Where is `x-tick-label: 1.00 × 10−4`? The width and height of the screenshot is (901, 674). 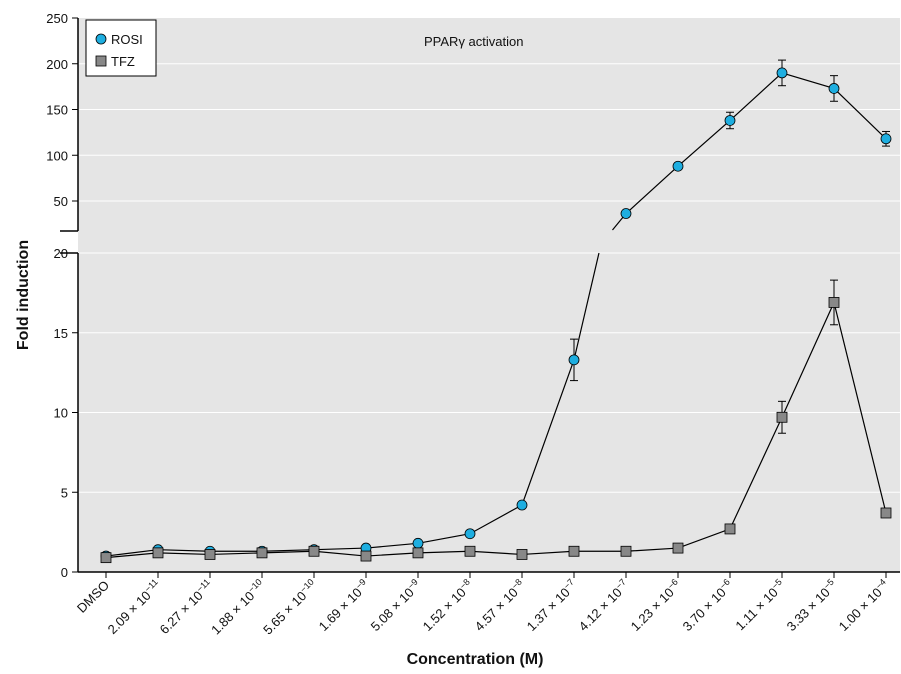
x-tick-label: 1.00 × 10−4 is located at coordinates (863, 605).